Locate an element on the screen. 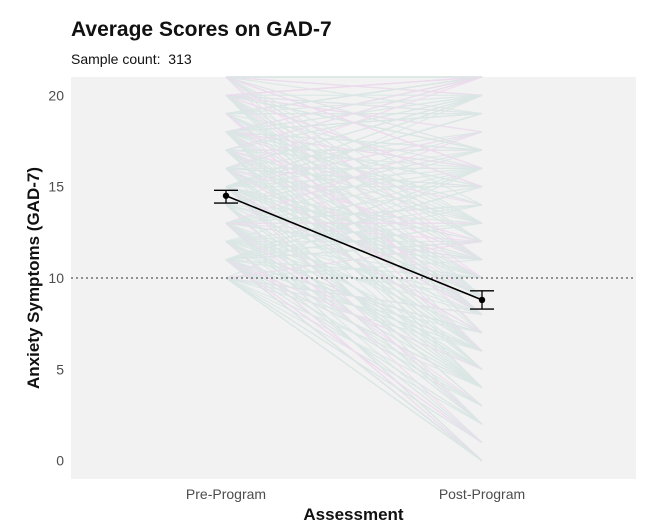  y-tick-label: 5 is located at coordinates (60, 369).